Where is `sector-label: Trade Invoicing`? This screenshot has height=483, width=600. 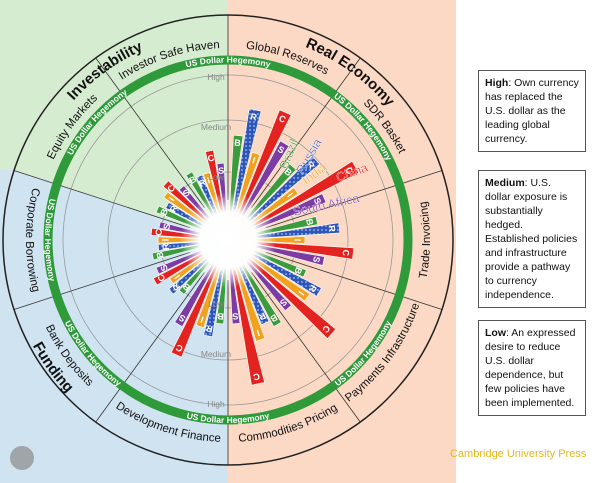
sector-label: Trade Invoicing is located at coordinates (425, 240).